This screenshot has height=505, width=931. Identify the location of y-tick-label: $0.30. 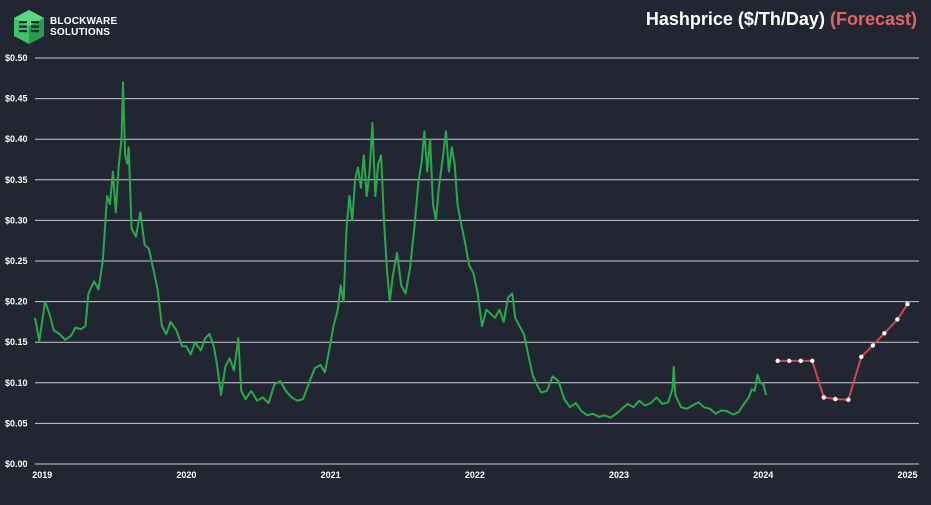
(16, 220).